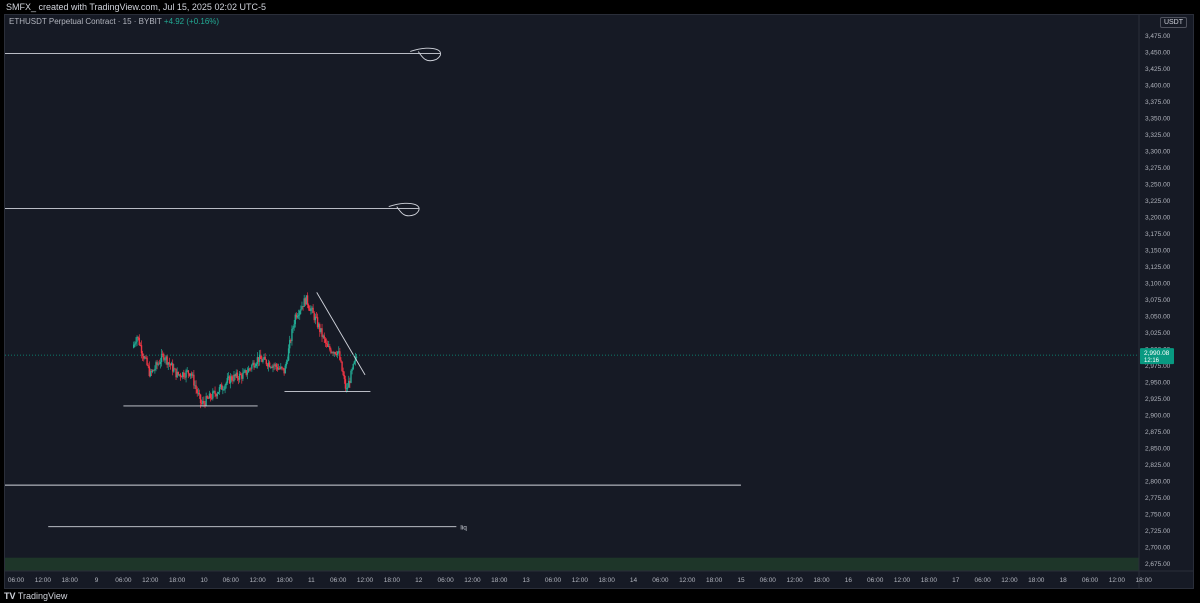 The width and height of the screenshot is (1200, 603). What do you see at coordinates (1158, 383) in the screenshot?
I see `price-tick-label: 2,950.00` at bounding box center [1158, 383].